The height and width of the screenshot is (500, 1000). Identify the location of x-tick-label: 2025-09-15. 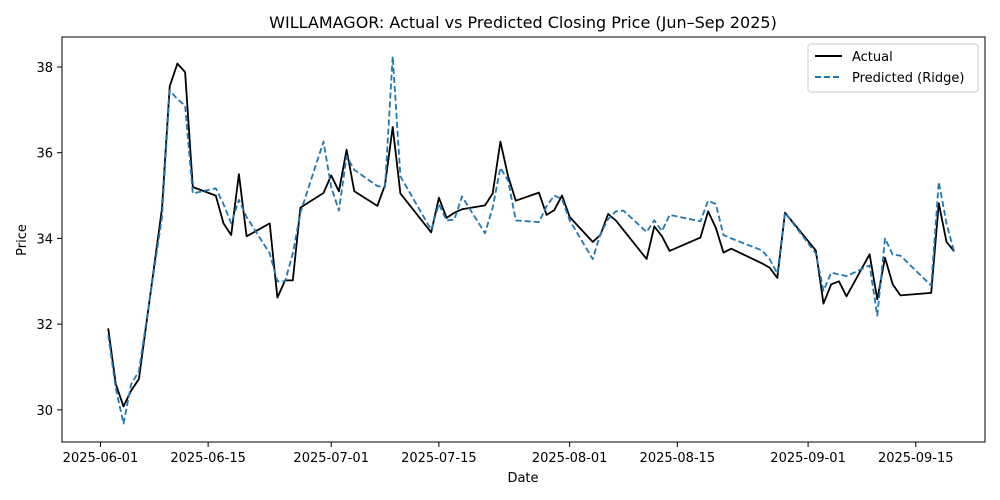
(916, 458).